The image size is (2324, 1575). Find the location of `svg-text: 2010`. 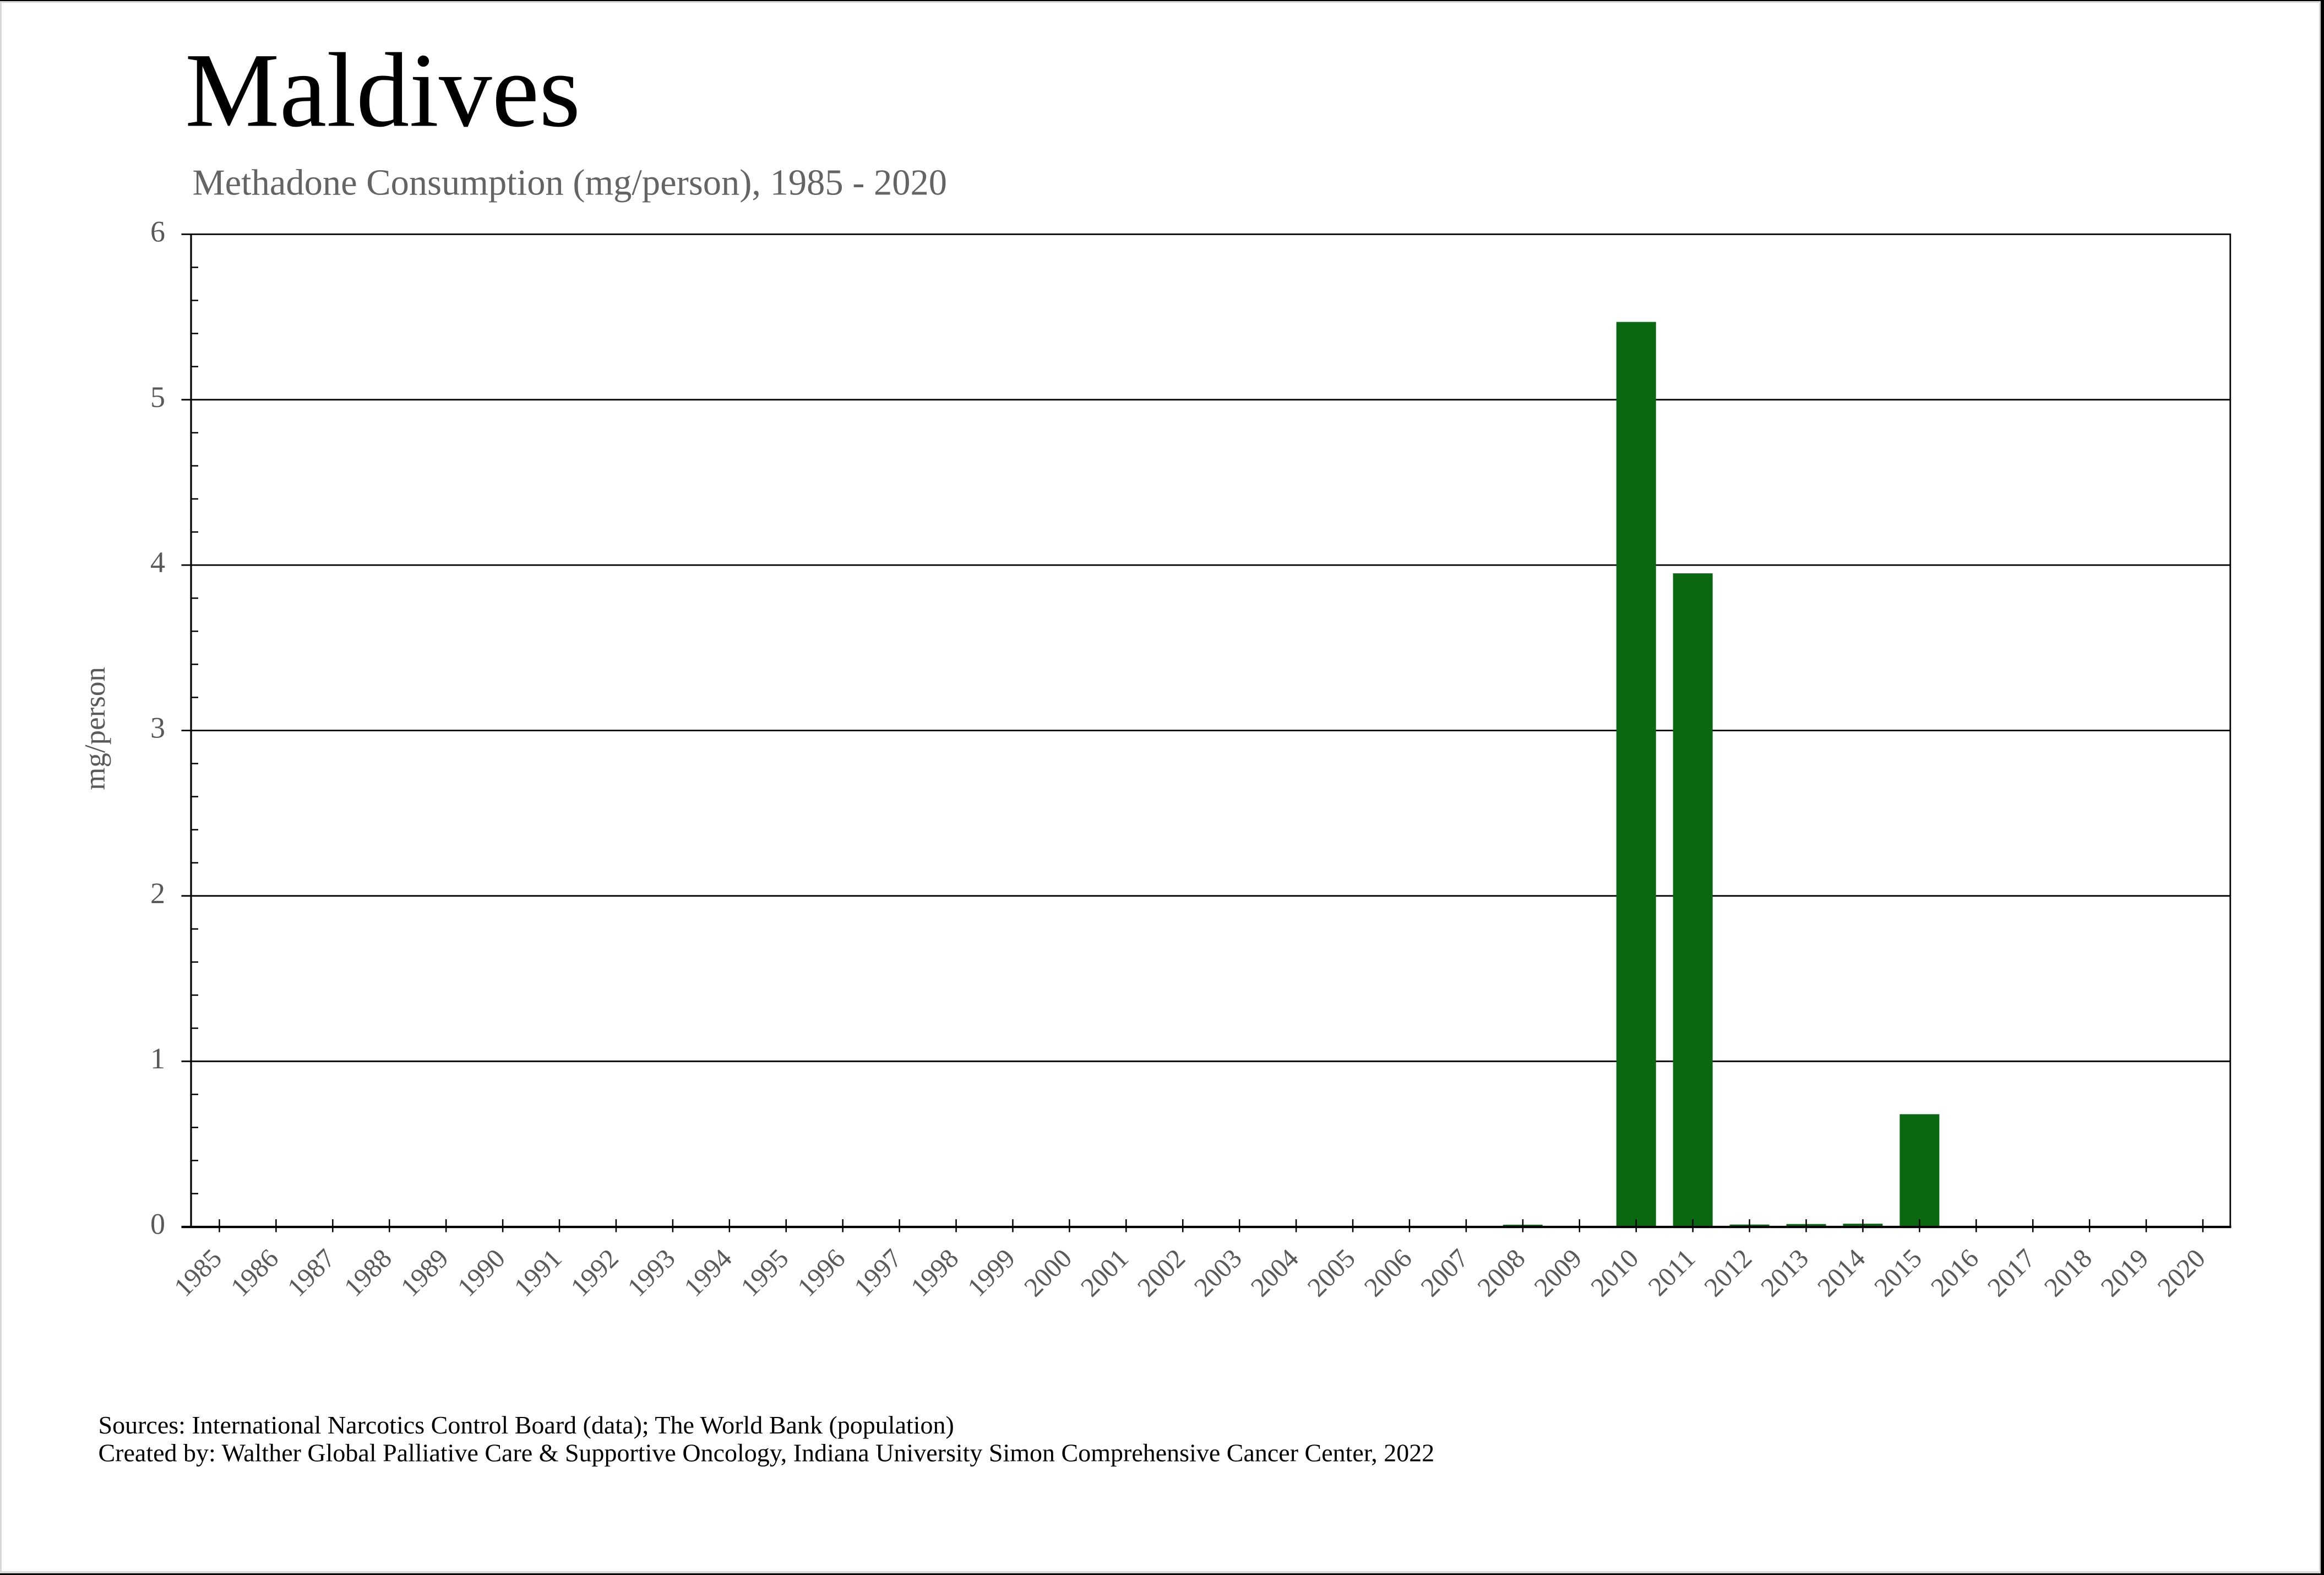

svg-text: 2010 is located at coordinates (1614, 1272).